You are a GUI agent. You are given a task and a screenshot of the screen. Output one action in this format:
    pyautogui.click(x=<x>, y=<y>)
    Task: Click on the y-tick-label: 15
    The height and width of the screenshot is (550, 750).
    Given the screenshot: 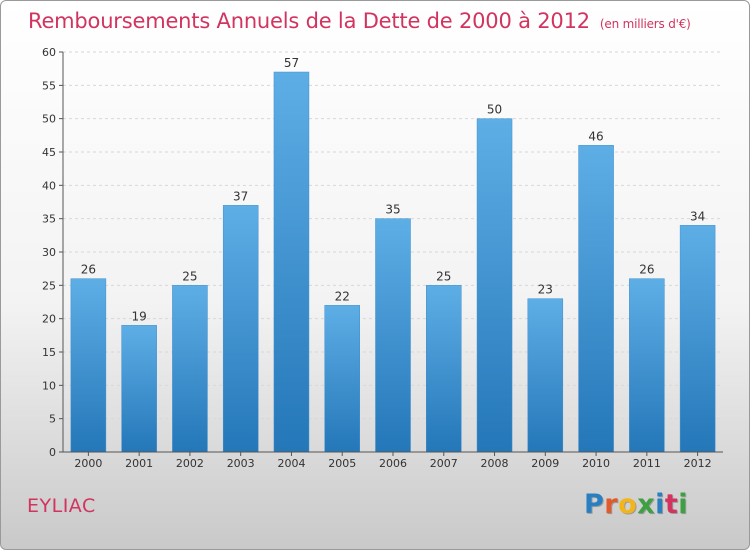 What is the action you would take?
    pyautogui.click(x=49, y=352)
    